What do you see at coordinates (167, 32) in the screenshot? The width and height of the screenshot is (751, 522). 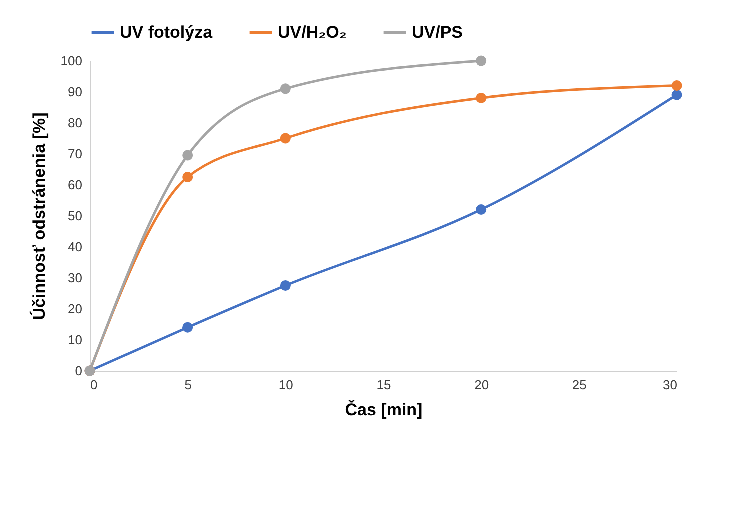 I see `legend-label: UV fotolýza` at bounding box center [167, 32].